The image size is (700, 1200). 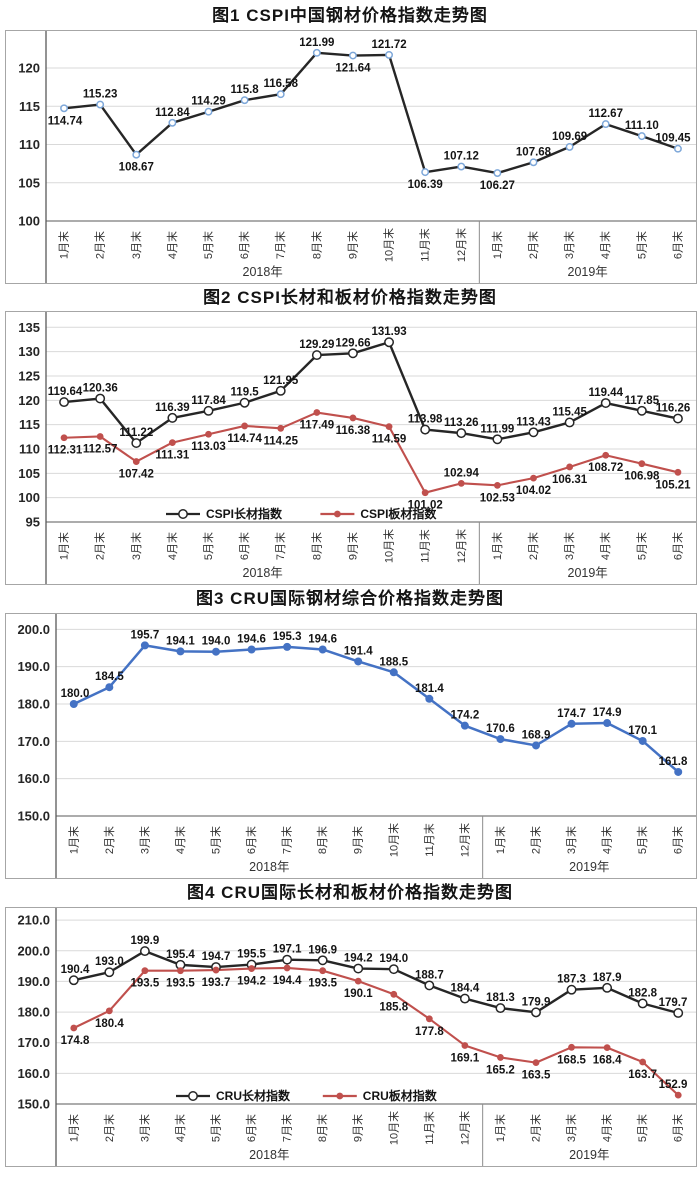 What do you see at coordinates (607, 978) in the screenshot?
I see `svg-text: 187.9` at bounding box center [607, 978].